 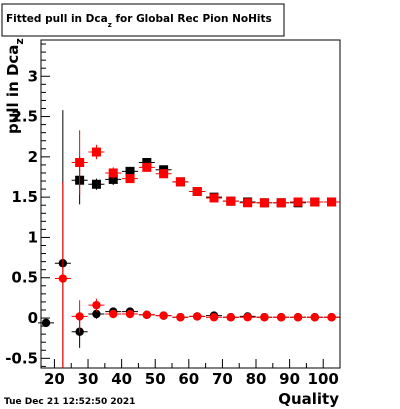 What do you see at coordinates (256, 379) in the screenshot?
I see `x-tick-label-80: 80` at bounding box center [256, 379].